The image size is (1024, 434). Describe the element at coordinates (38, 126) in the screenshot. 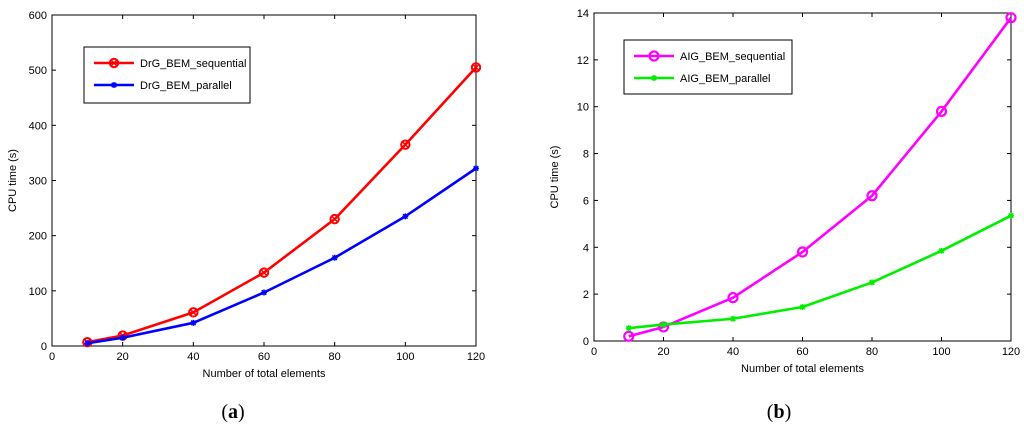

I see `y-tick-label: 400` at that location.